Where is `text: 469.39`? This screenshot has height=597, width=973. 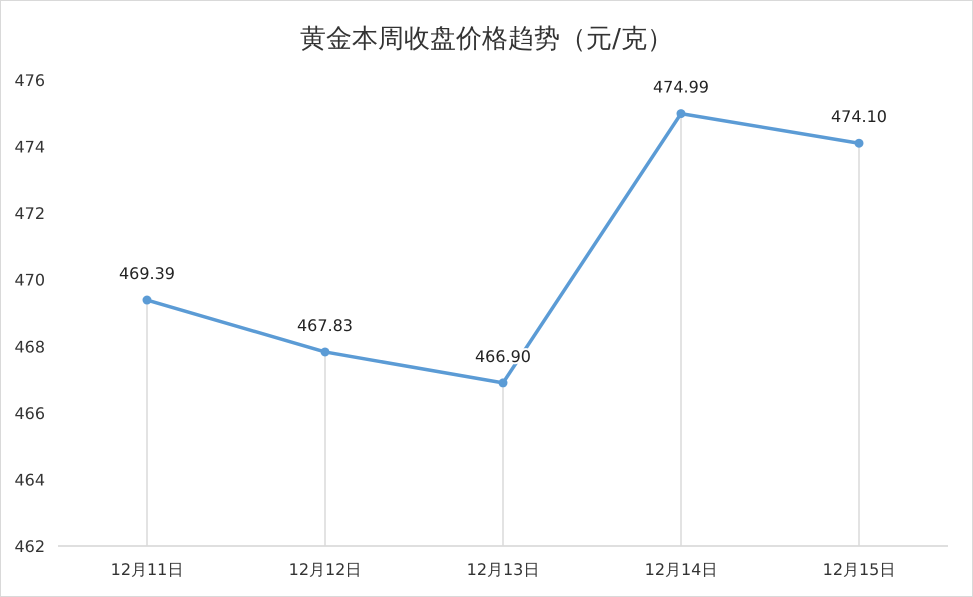 text: 469.39 is located at coordinates (147, 274).